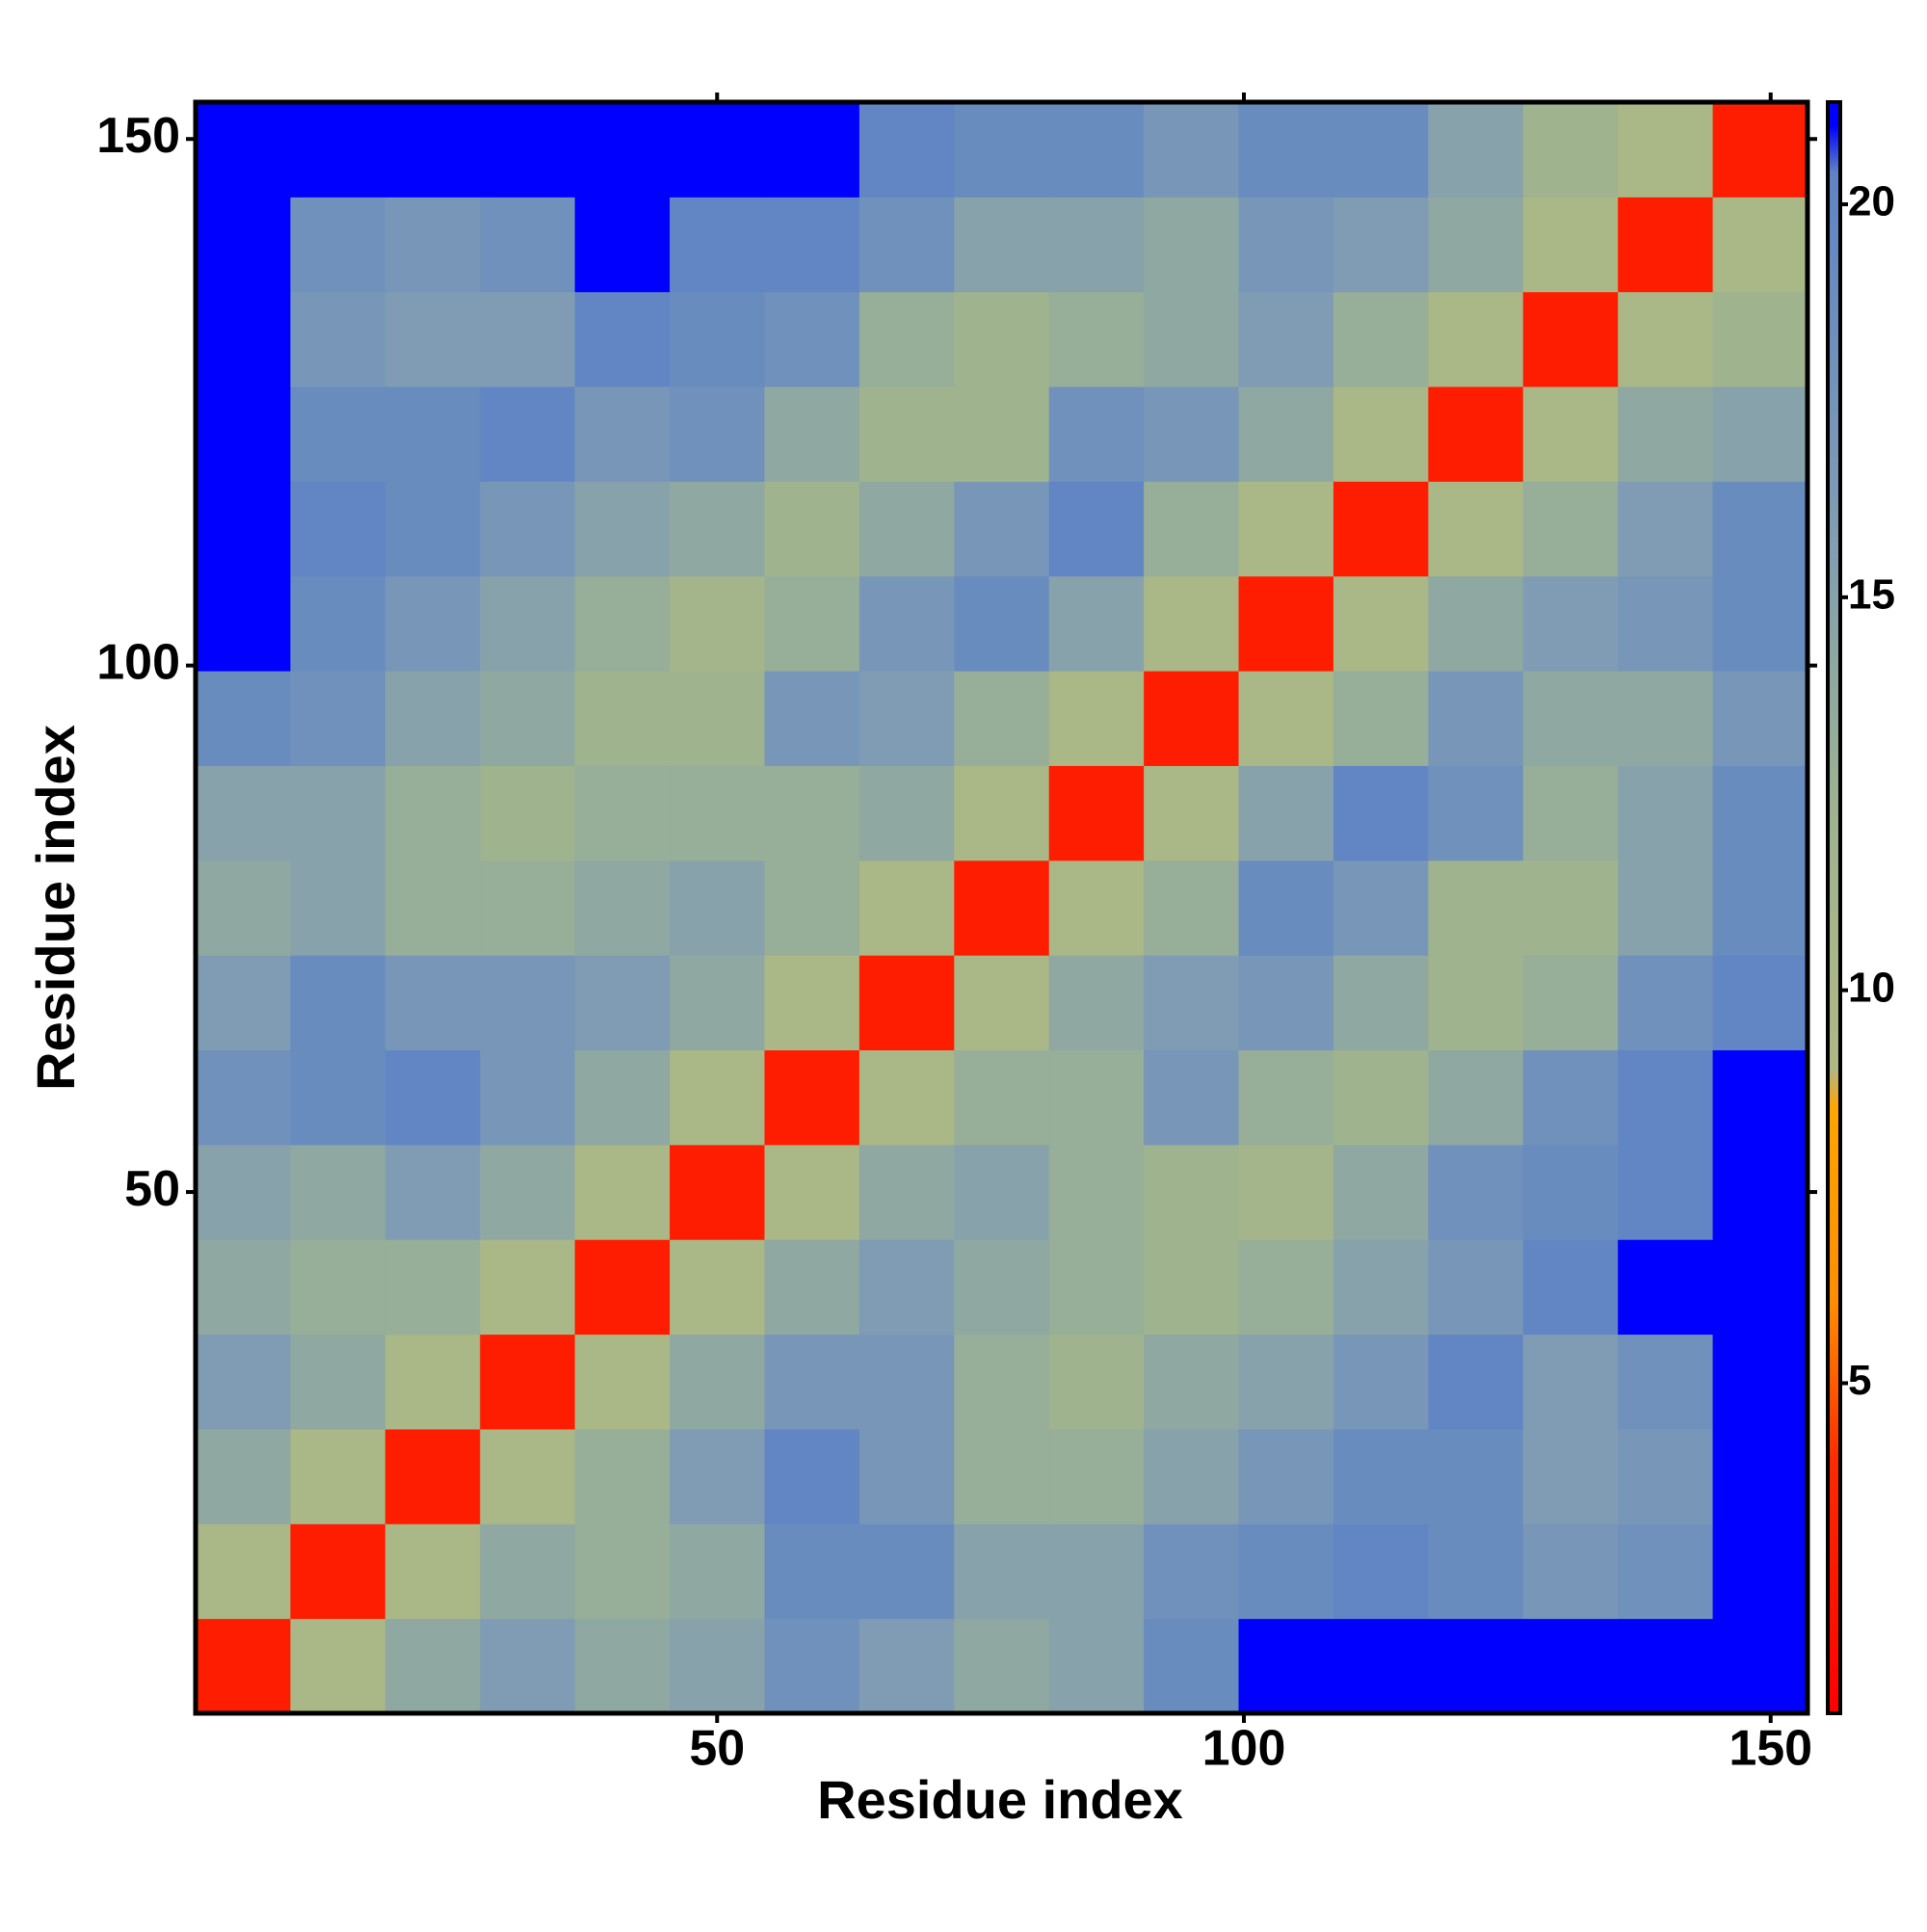 The height and width of the screenshot is (1932, 1927). What do you see at coordinates (717, 1749) in the screenshot?
I see `x-tick-label: 50` at bounding box center [717, 1749].